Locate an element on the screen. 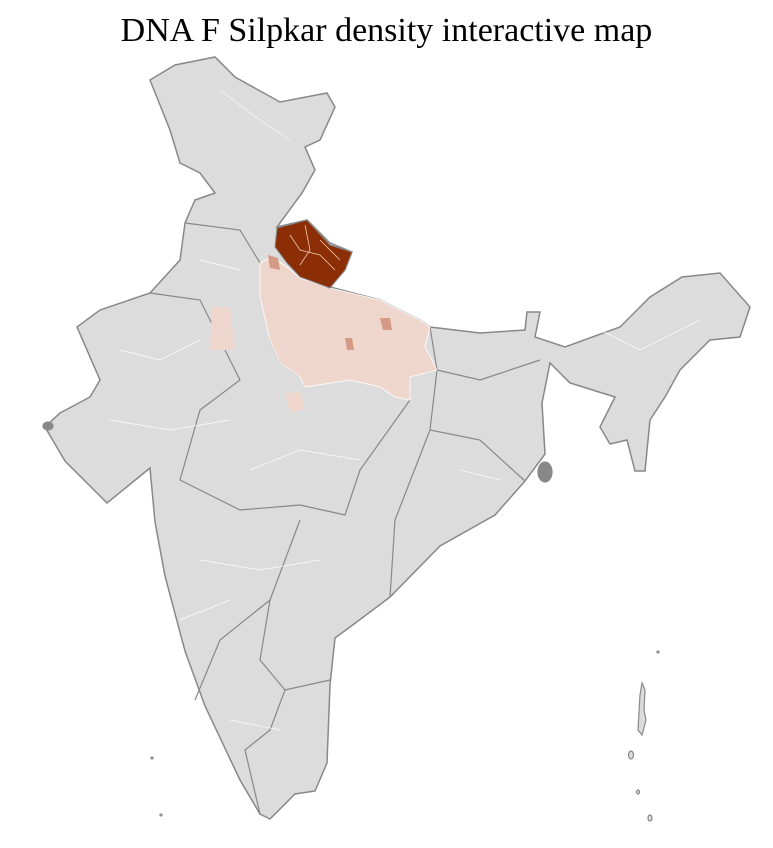  uttarakhand-district-lines is located at coordinates (315, 247).